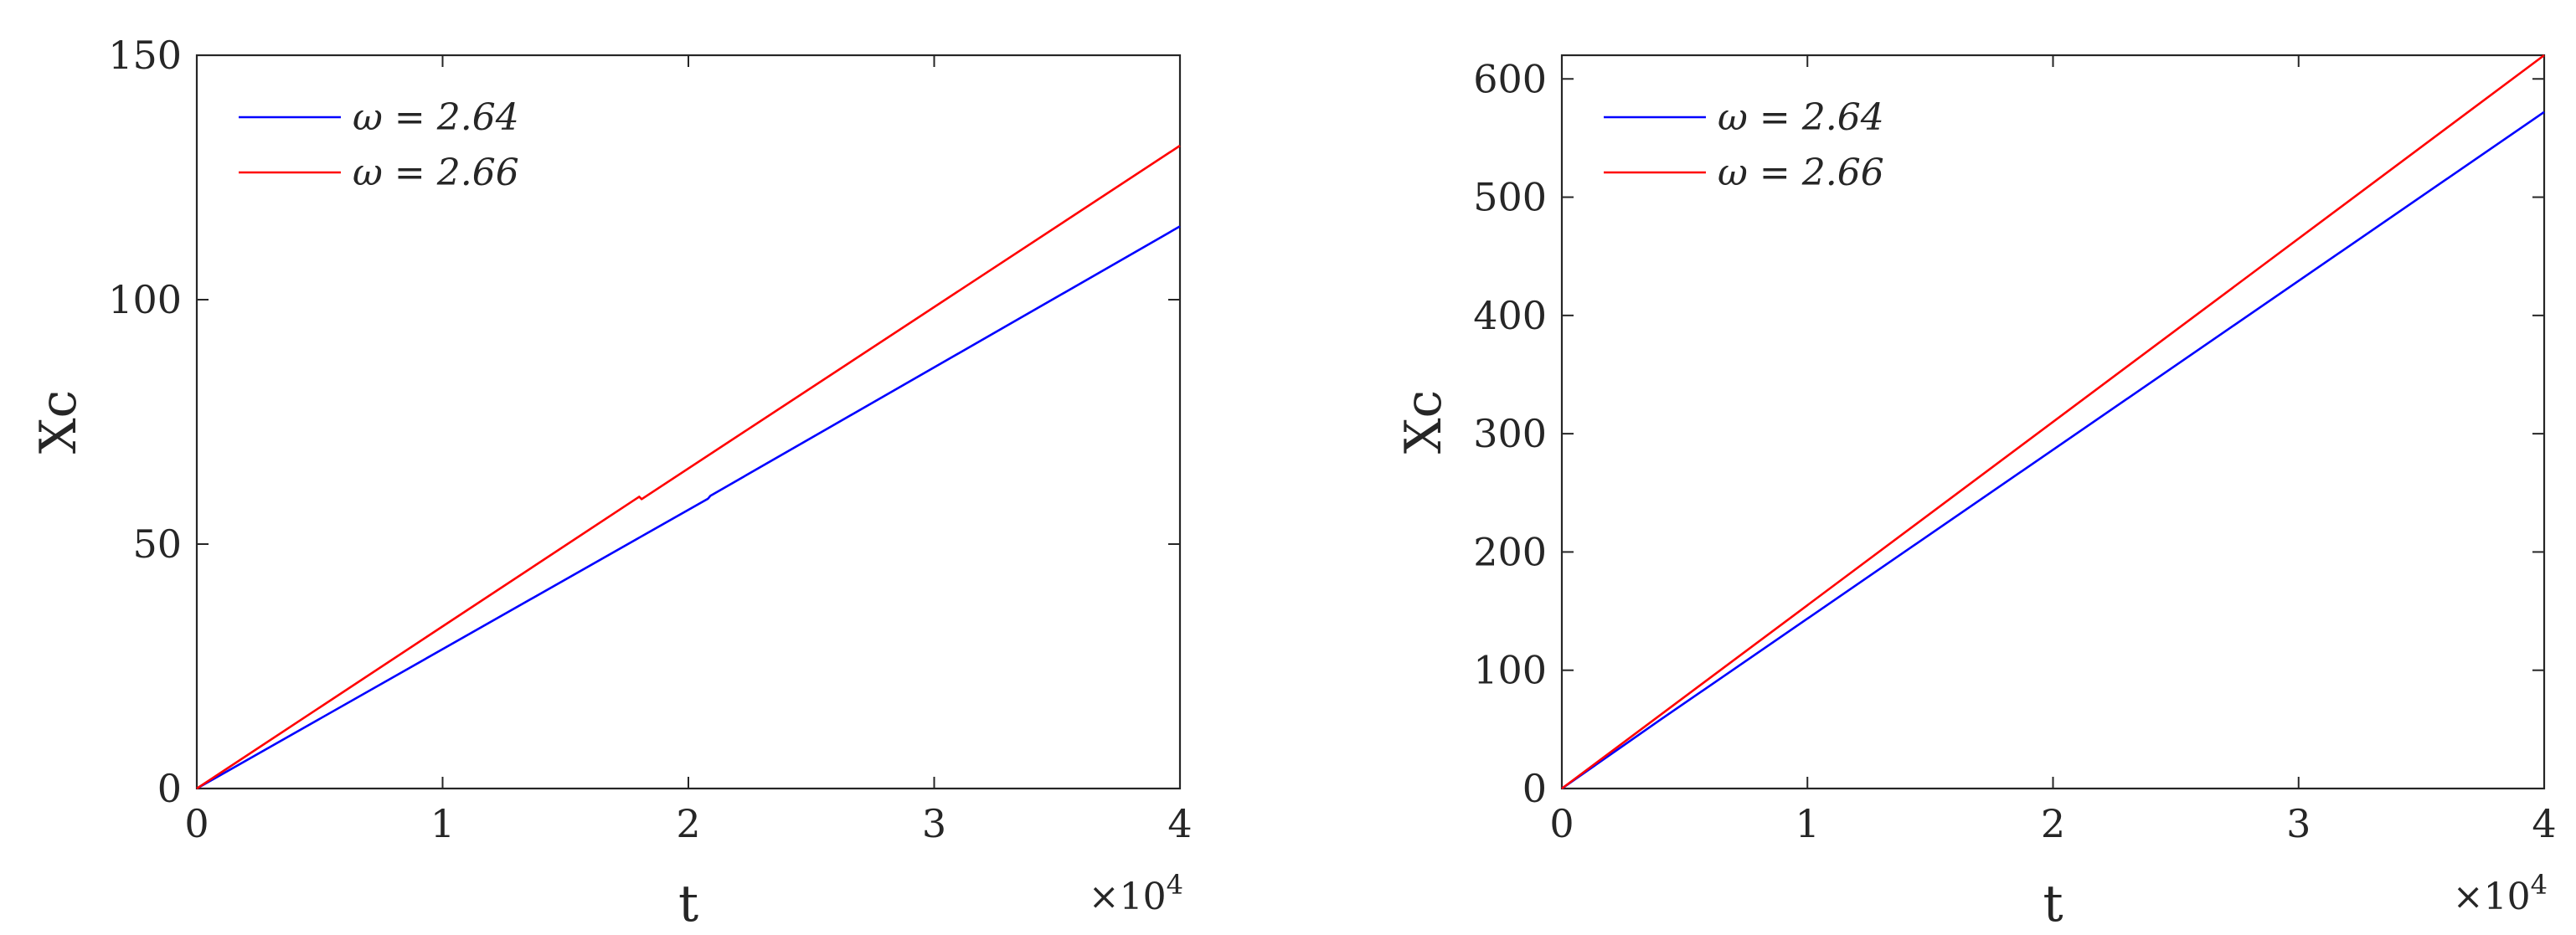  What do you see at coordinates (145, 55) in the screenshot?
I see `y-tick-label: 150` at bounding box center [145, 55].